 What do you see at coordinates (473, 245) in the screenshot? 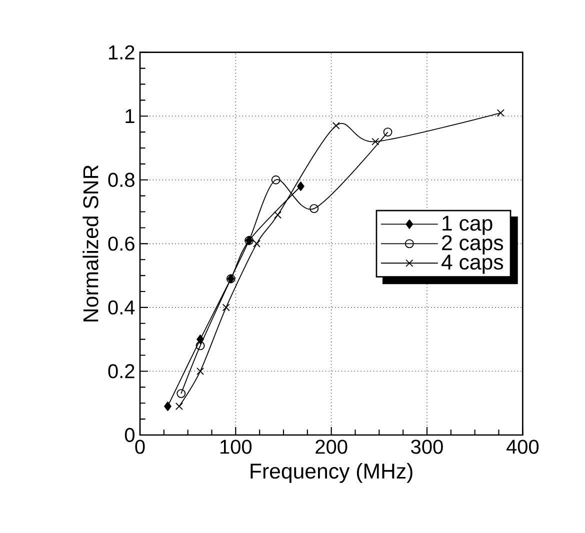
I see `legend-label: 2 caps` at bounding box center [473, 245].